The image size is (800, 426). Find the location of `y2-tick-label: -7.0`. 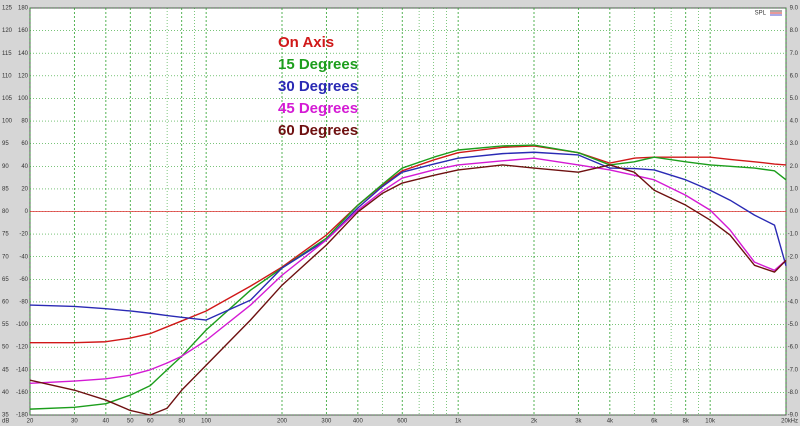

y2-tick-label: -7.0 is located at coordinates (793, 370).